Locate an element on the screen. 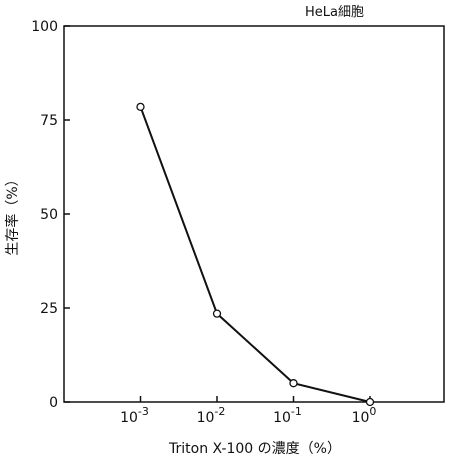 The image size is (450, 463). y-tick-label: 50 is located at coordinates (49, 215).